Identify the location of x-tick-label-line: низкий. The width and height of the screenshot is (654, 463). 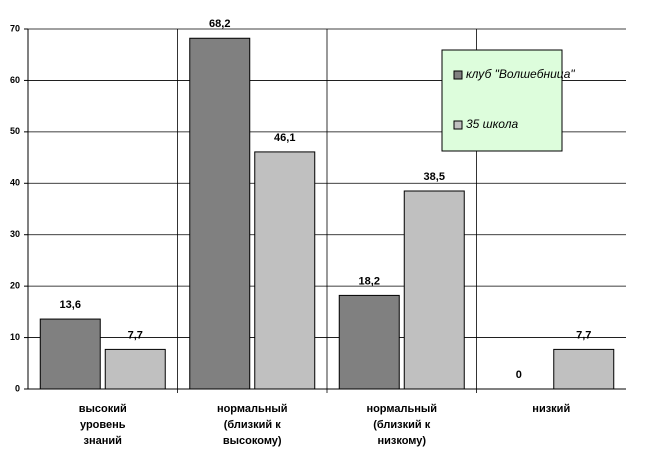
(551, 409).